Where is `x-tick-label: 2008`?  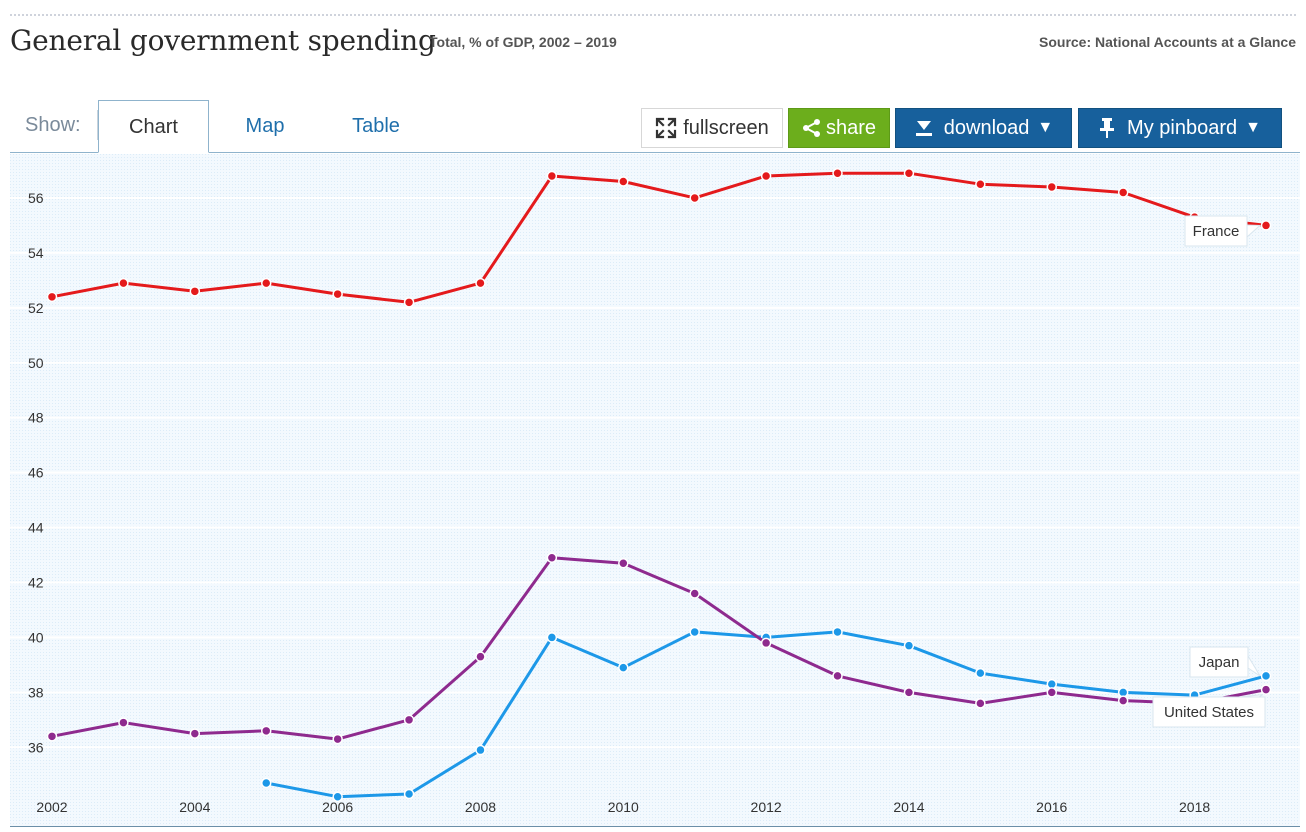
x-tick-label: 2008 is located at coordinates (480, 807).